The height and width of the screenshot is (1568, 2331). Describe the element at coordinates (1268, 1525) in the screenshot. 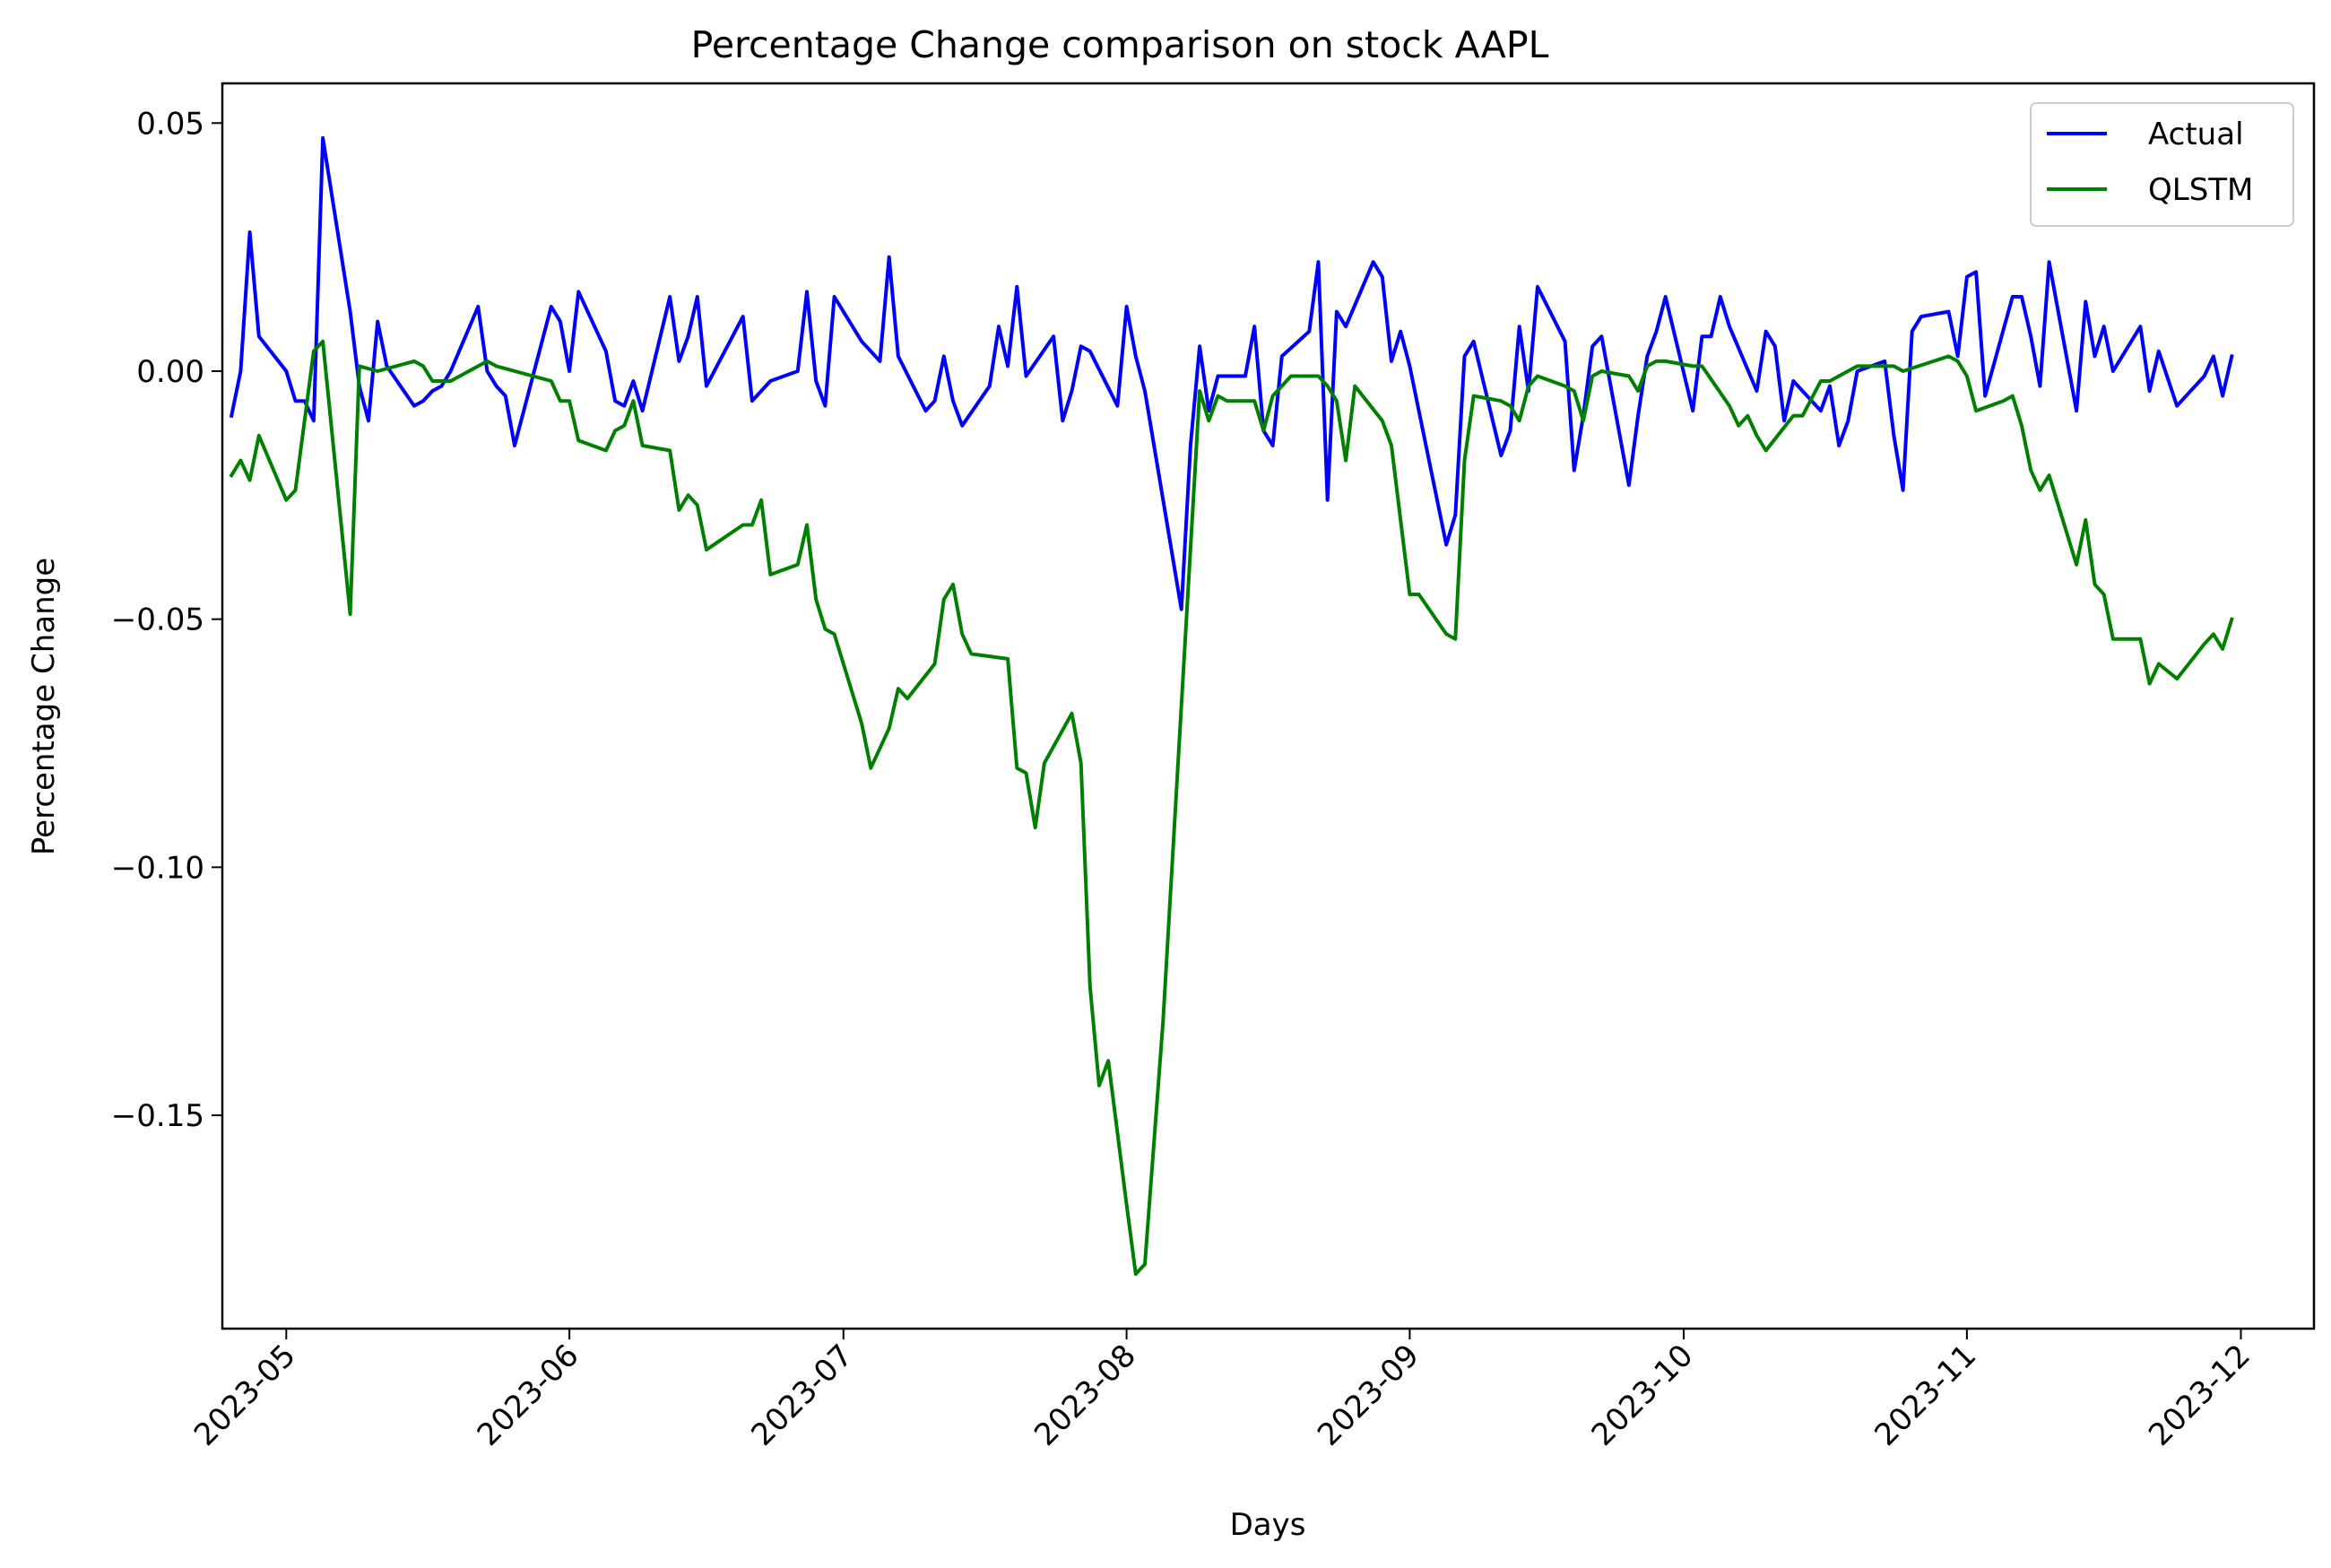

I see `x-axis-title: Days` at that location.